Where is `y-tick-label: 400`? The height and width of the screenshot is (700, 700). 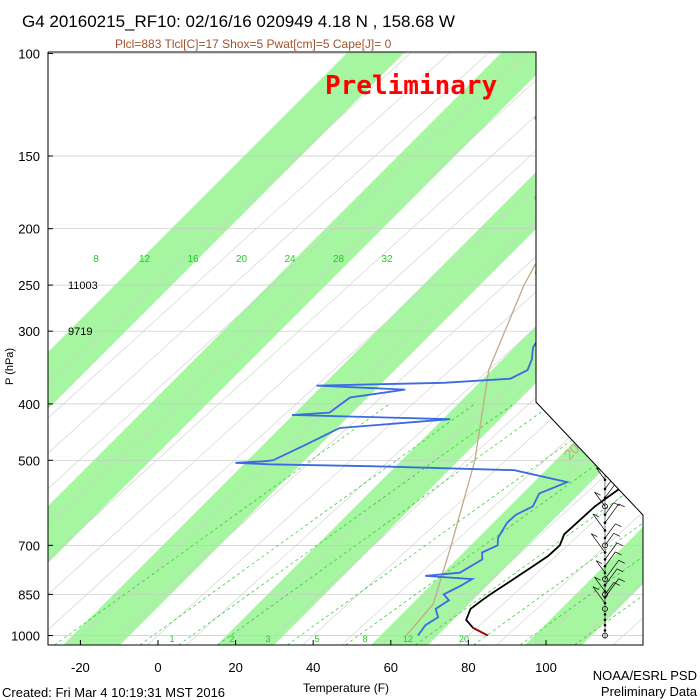
y-tick-label: 400 is located at coordinates (29, 404).